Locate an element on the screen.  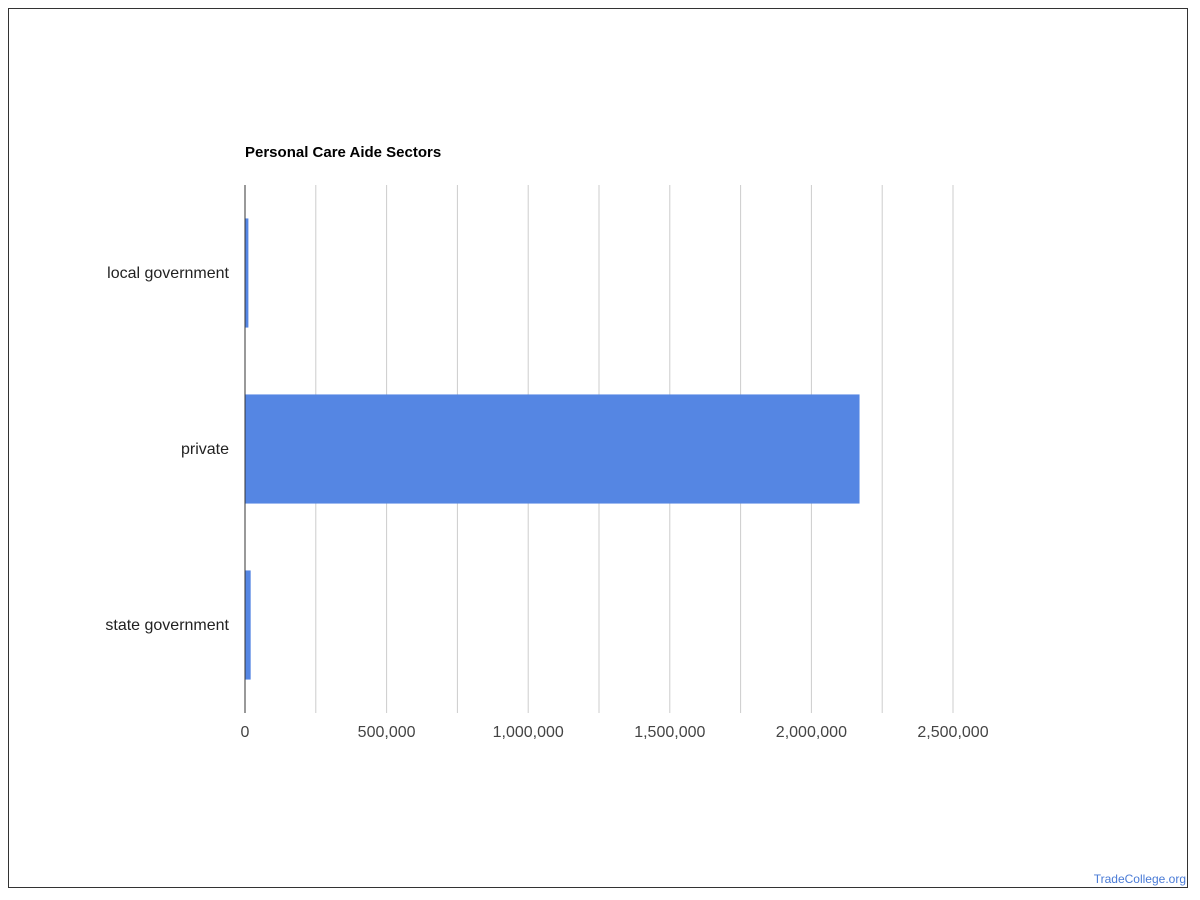
category-label: private is located at coordinates (205, 449).